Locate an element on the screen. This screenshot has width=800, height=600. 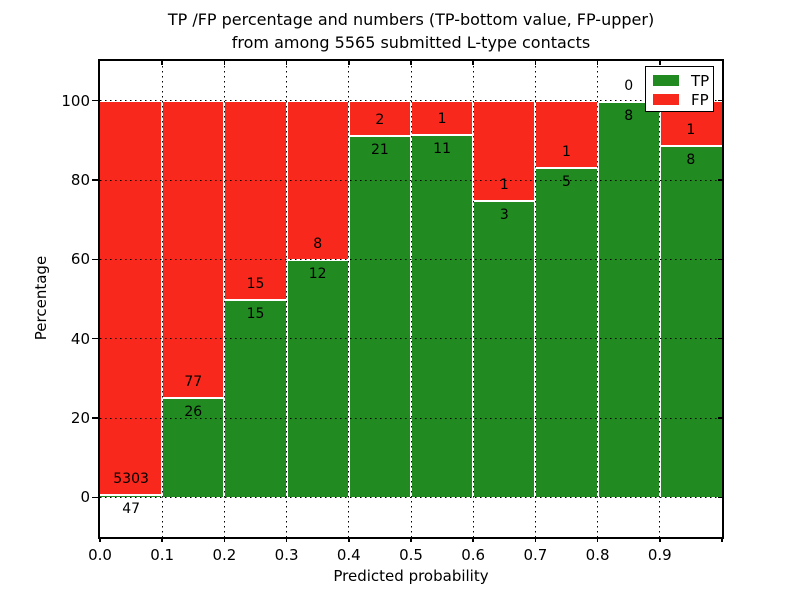
bar-annotation-tp: 11 is located at coordinates (442, 148).